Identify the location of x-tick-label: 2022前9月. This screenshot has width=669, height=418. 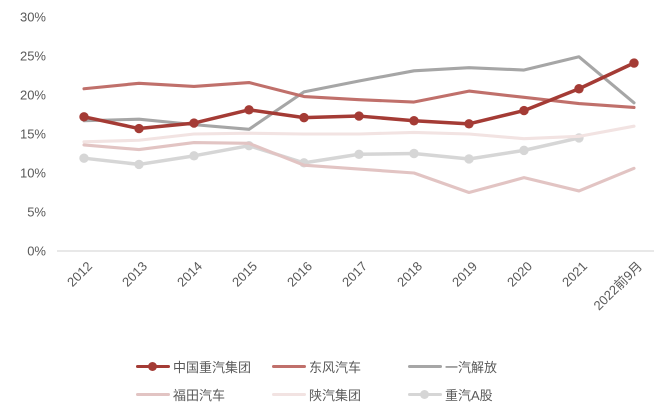
(618, 286).